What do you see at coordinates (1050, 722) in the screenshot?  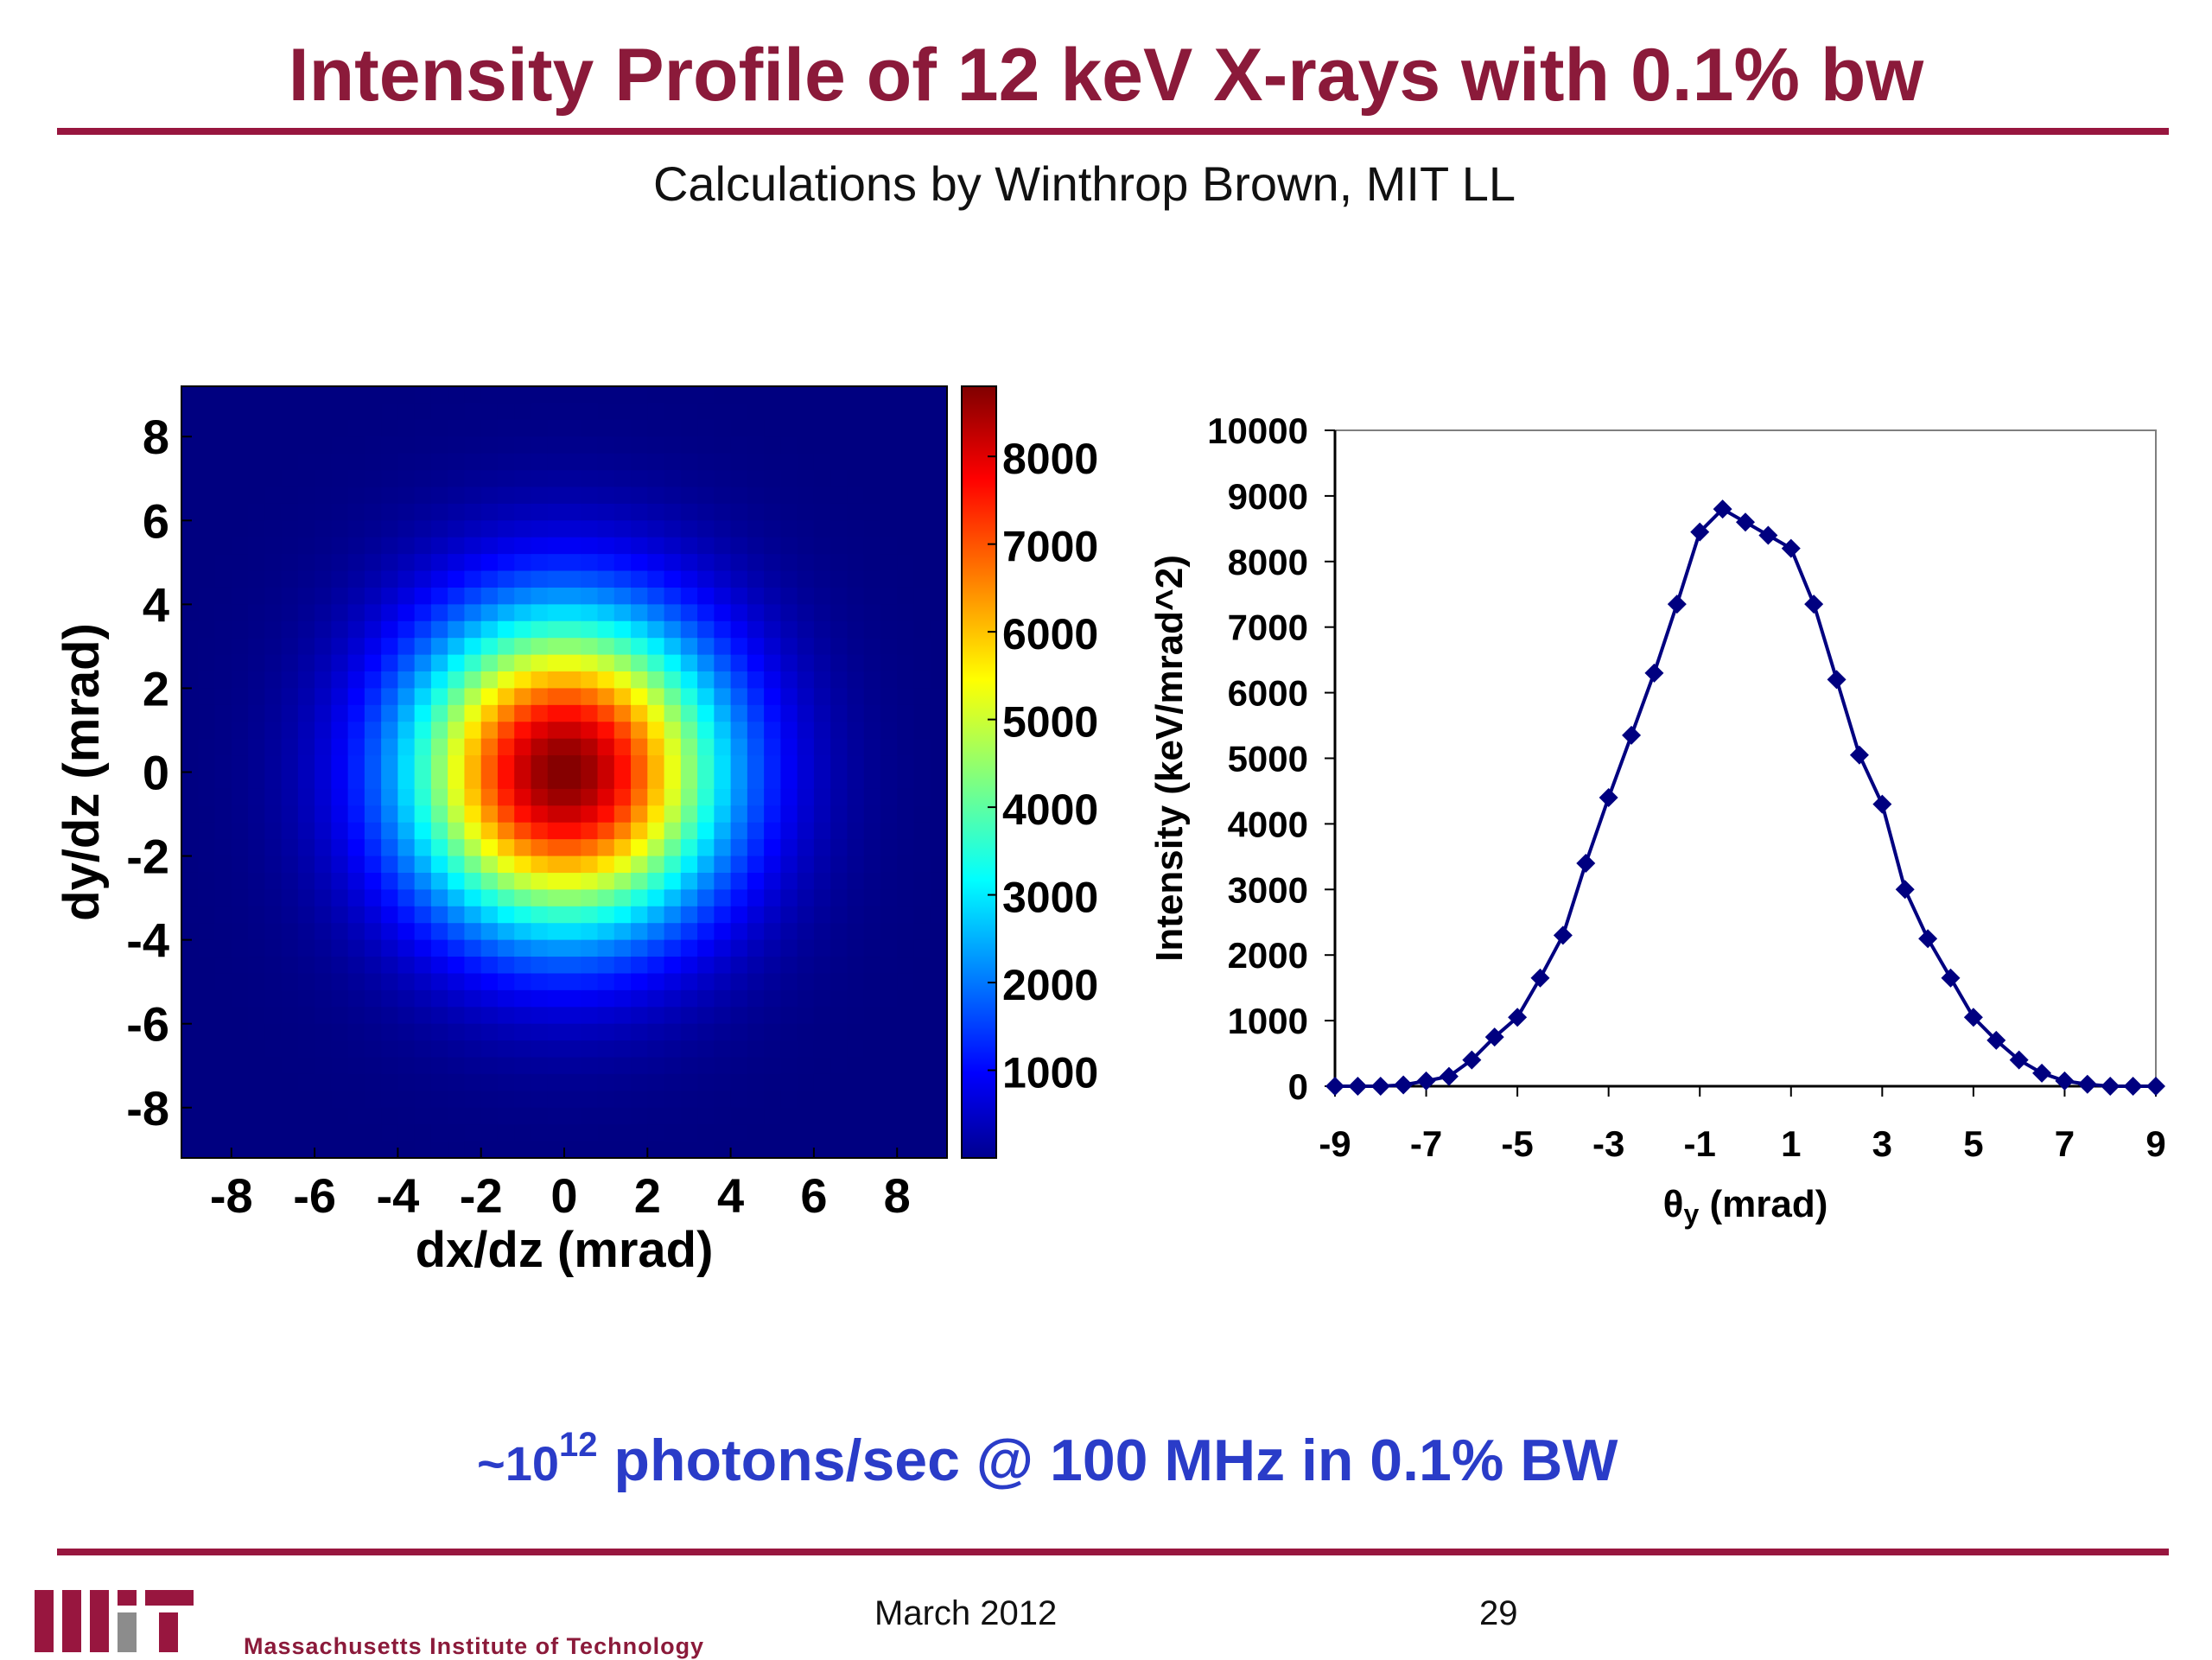 I see `colorbar-tick-label: 5000` at bounding box center [1050, 722].